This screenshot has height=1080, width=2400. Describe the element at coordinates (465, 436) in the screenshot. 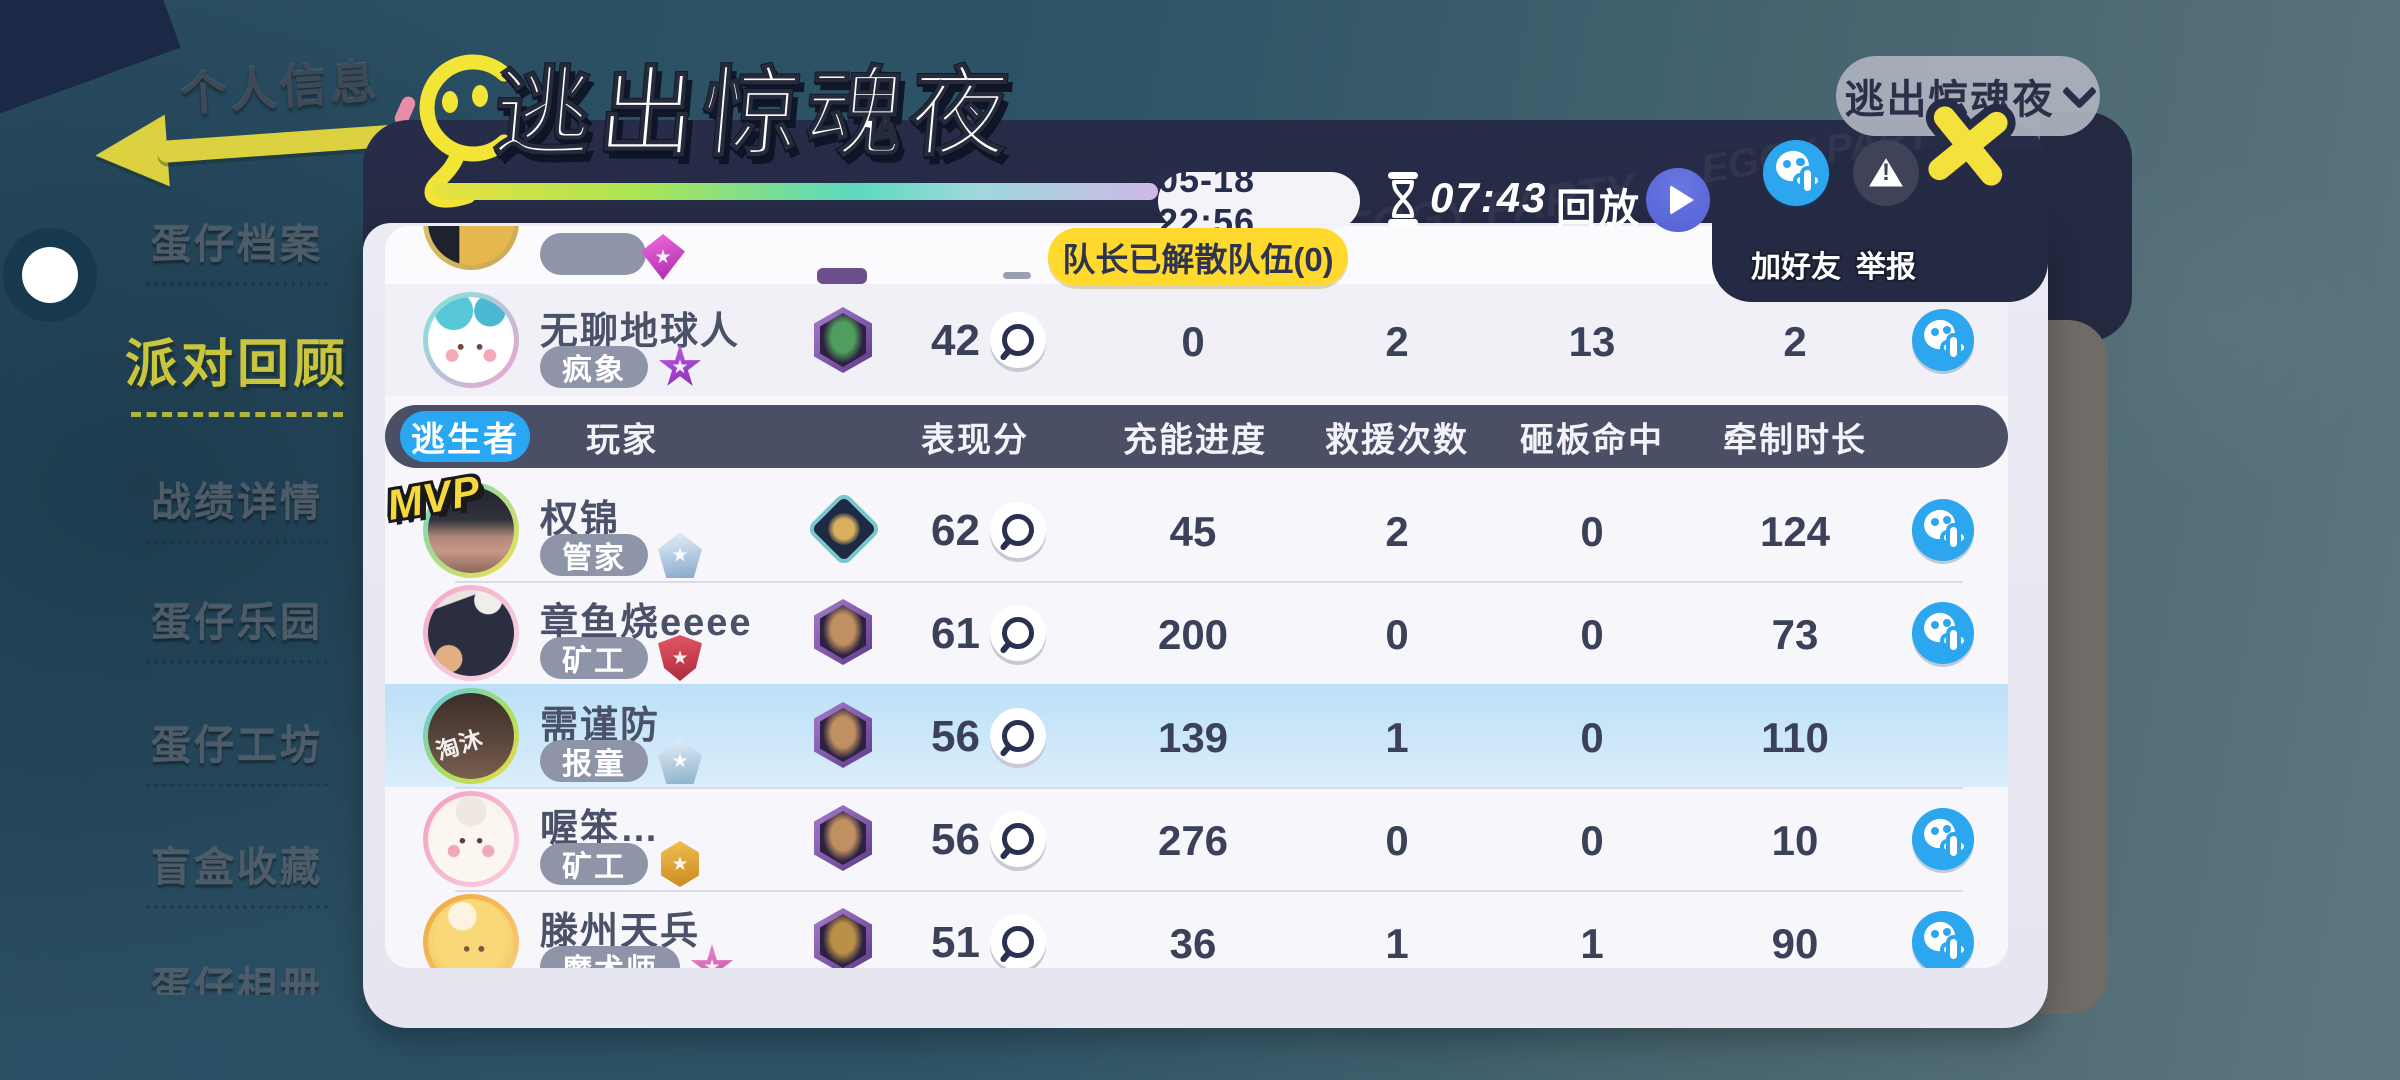

I see `tab-escaper: 逃生者` at that location.